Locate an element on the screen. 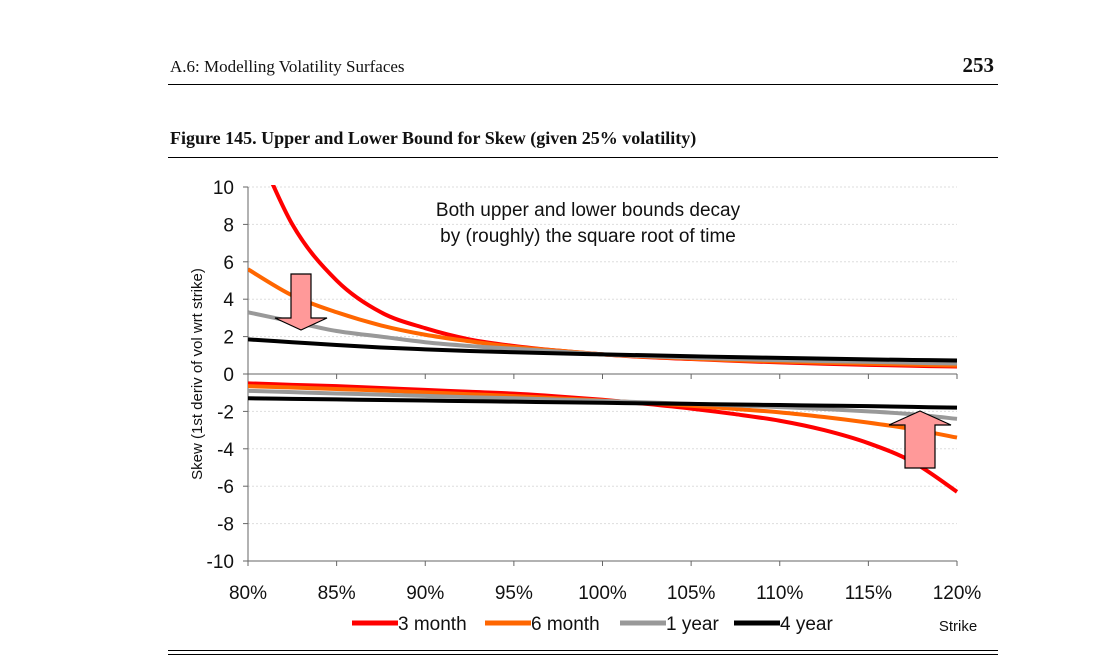 The height and width of the screenshot is (660, 1098). annotation-line-1: Both upper and lower bounds decay is located at coordinates (588, 210).